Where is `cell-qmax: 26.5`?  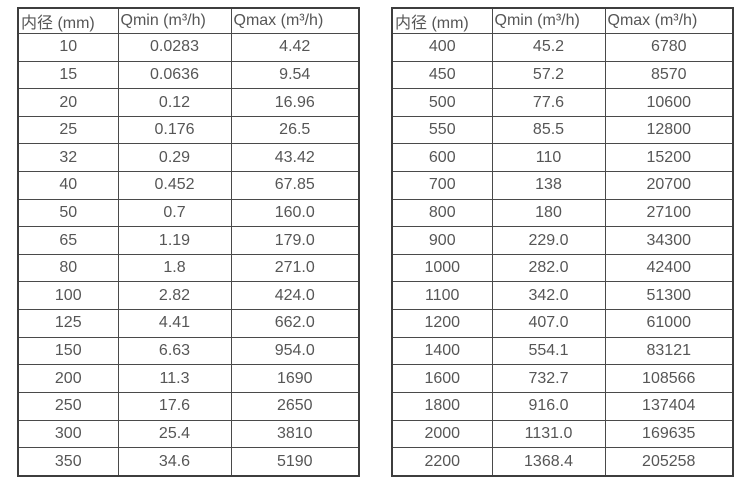
cell-qmax: 26.5 is located at coordinates (295, 130).